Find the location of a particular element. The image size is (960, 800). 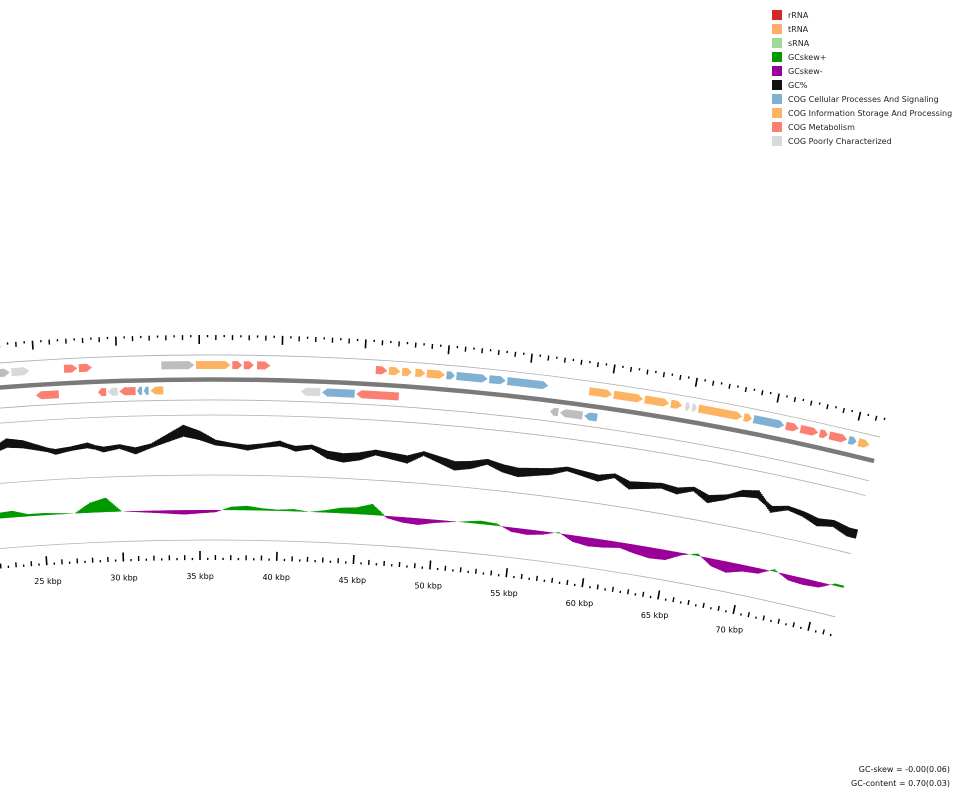

outer-tick is located at coordinates (365, 344).